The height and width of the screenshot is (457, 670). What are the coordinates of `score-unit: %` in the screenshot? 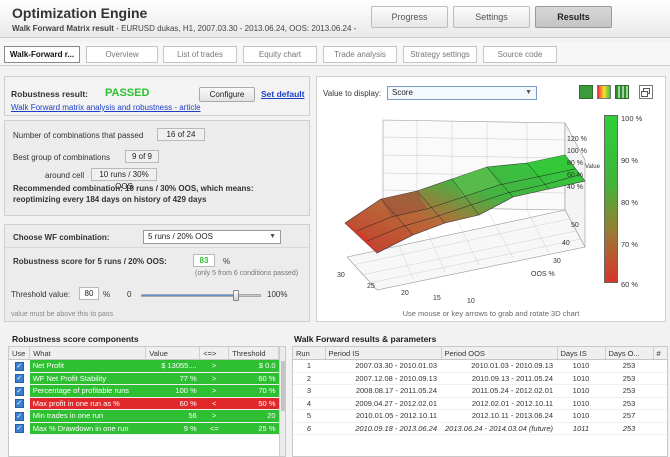 It's located at (227, 261).